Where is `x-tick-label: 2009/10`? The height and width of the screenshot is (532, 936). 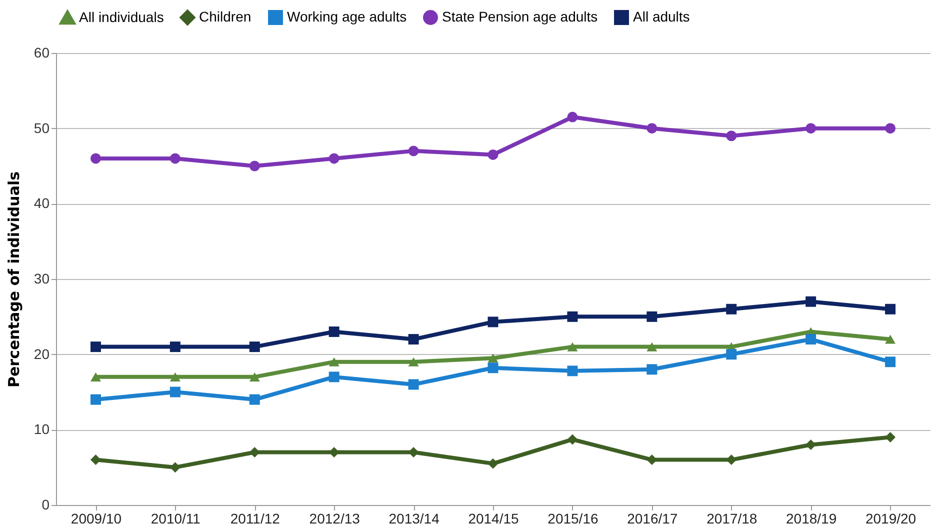 x-tick-label: 2009/10 is located at coordinates (96, 518).